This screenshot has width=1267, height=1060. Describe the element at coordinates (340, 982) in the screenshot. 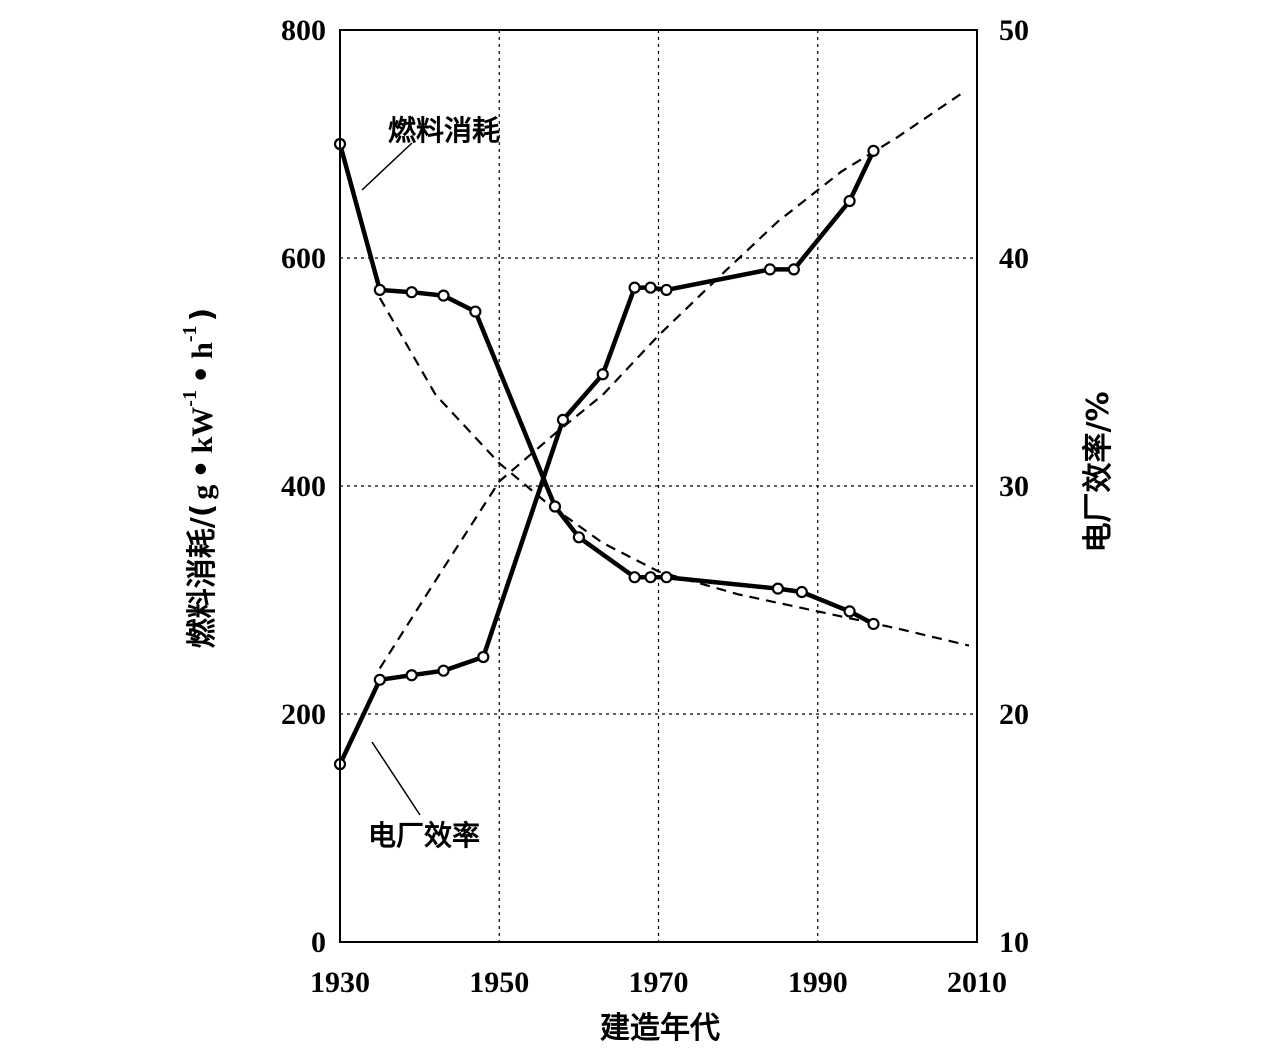

I see `x-tick-label: 1930` at that location.